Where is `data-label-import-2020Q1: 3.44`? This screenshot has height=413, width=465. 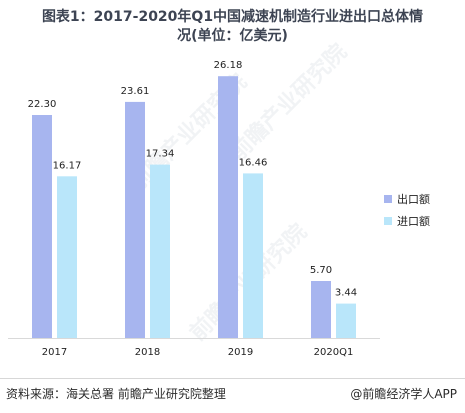 data-label-import-2020Q1: 3.44 is located at coordinates (346, 293).